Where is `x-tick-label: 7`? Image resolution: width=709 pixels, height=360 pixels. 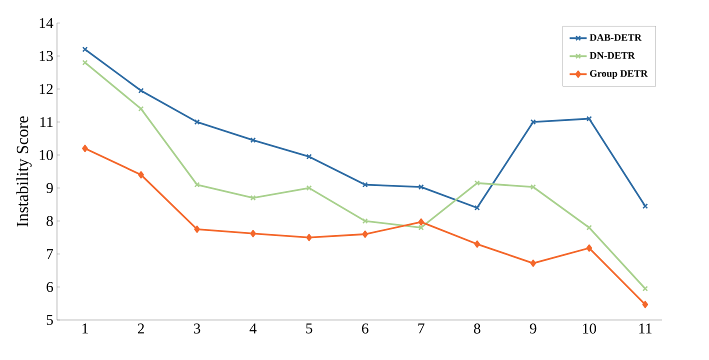
x-tick-label: 7 is located at coordinates (421, 329).